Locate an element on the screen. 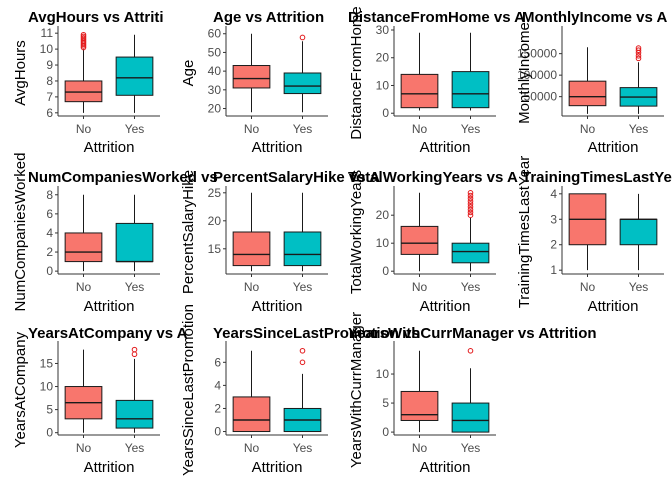 Image resolution: width=672 pixels, height=480 pixels. panel-title: Age vs Attrition is located at coordinates (268, 17).